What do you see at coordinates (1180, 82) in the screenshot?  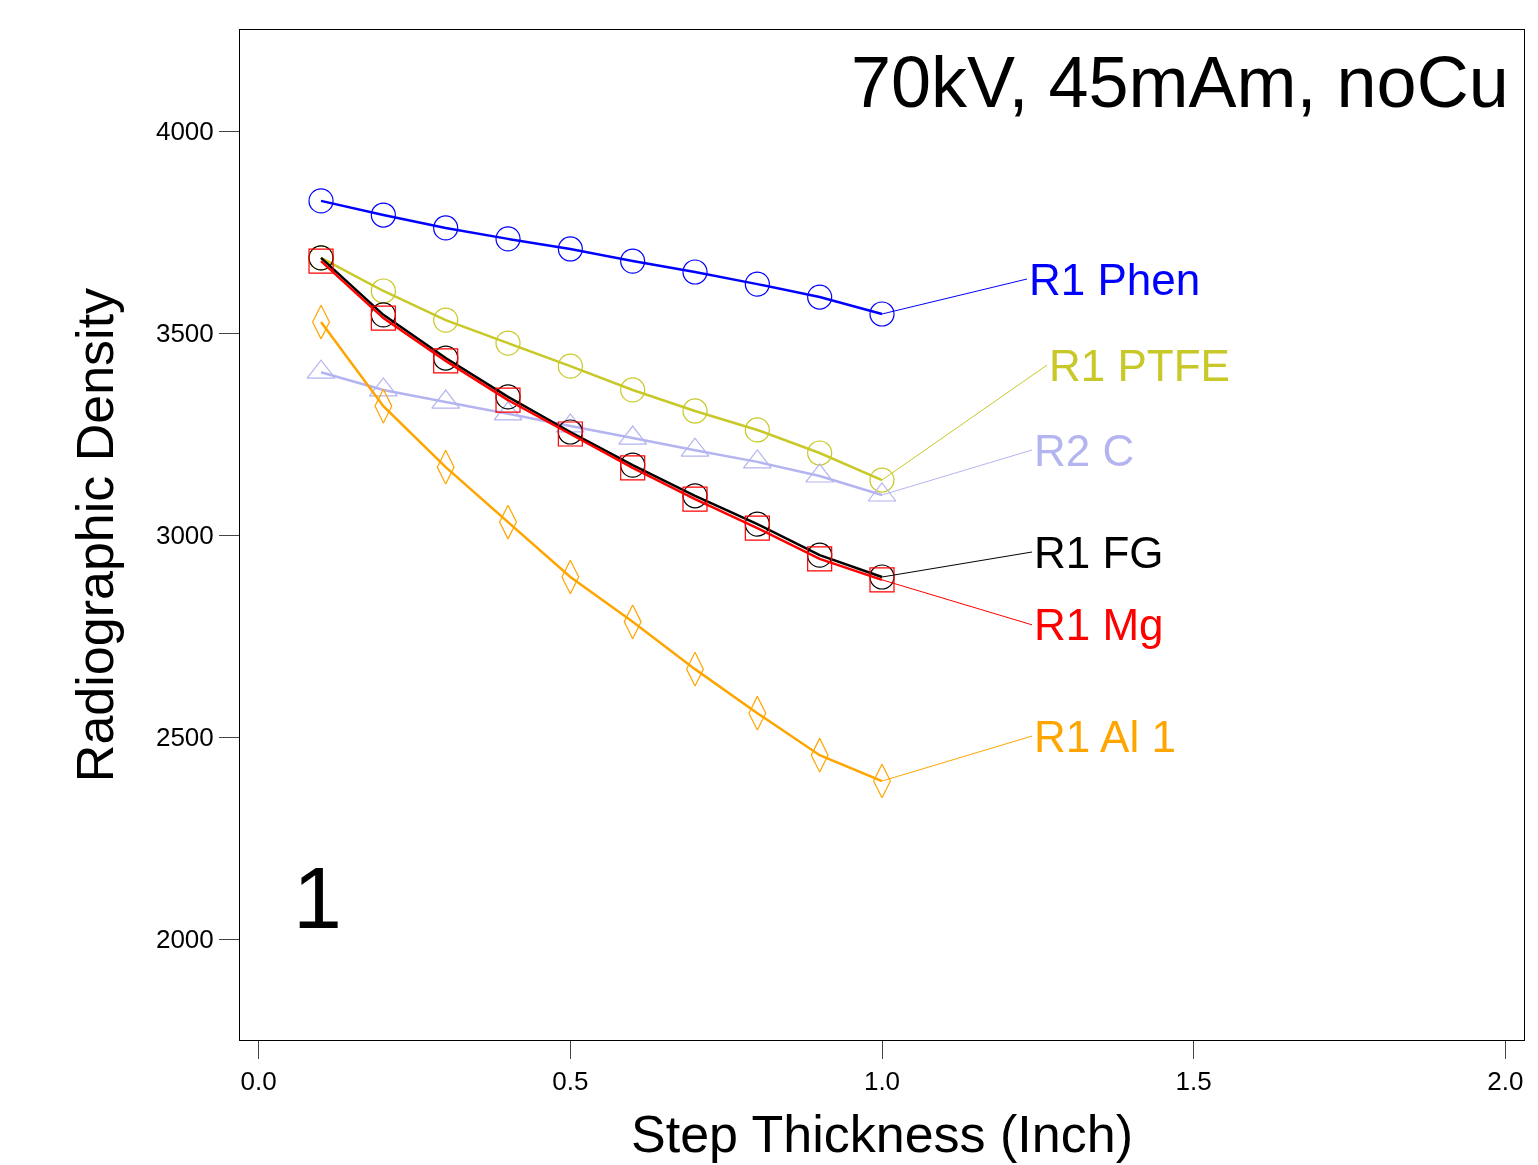 I see `annotation: 70kV, 45mAm, noCu` at bounding box center [1180, 82].